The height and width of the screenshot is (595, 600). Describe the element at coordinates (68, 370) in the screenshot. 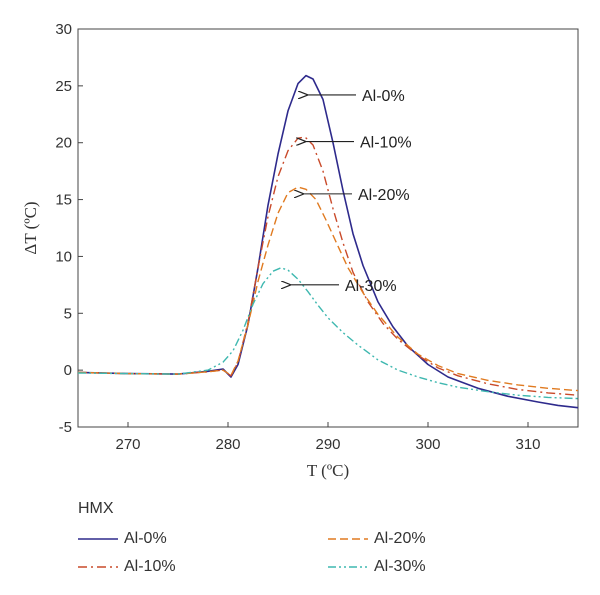

I see `y-tick-label: 0` at that location.